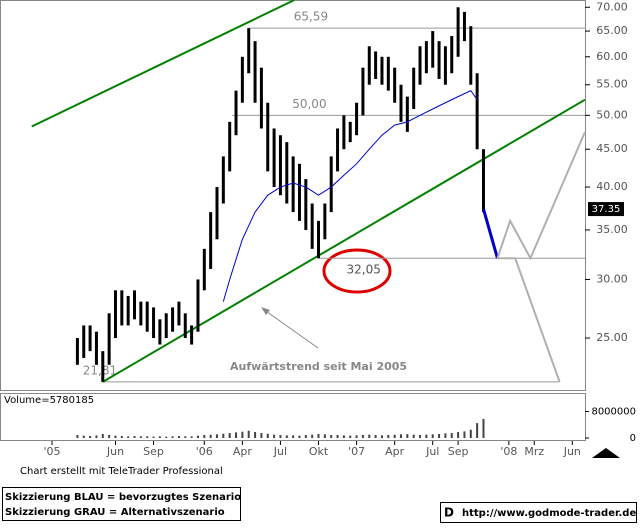  What do you see at coordinates (290, 328) in the screenshot?
I see `arrow` at bounding box center [290, 328].